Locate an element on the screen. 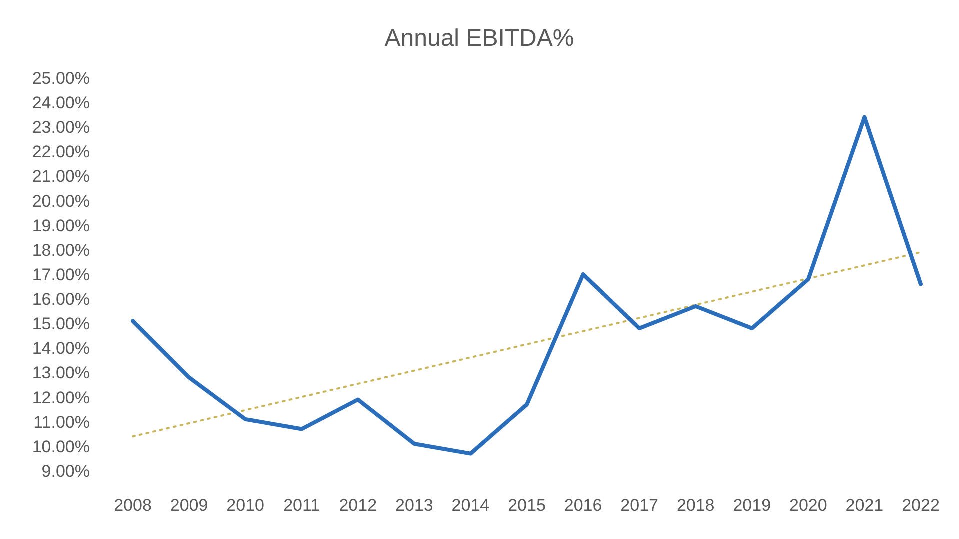 This screenshot has height=539, width=959. x-tick-label: 2016 is located at coordinates (583, 505).